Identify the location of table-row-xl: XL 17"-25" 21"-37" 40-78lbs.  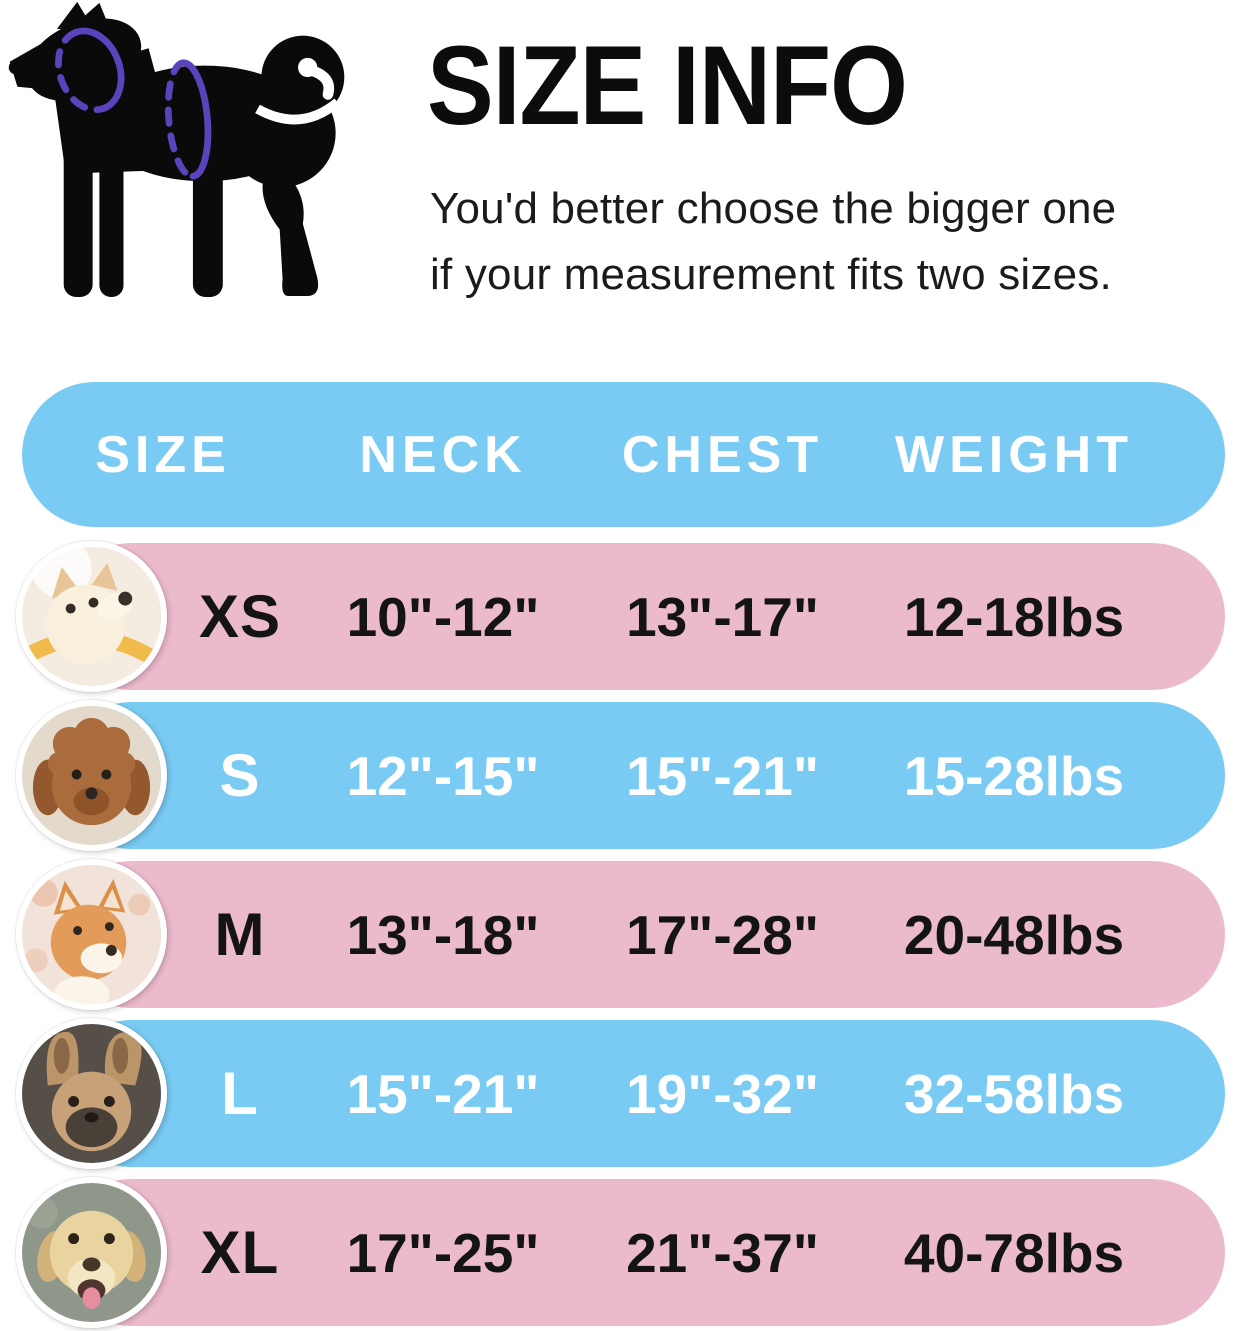
(623, 1252).